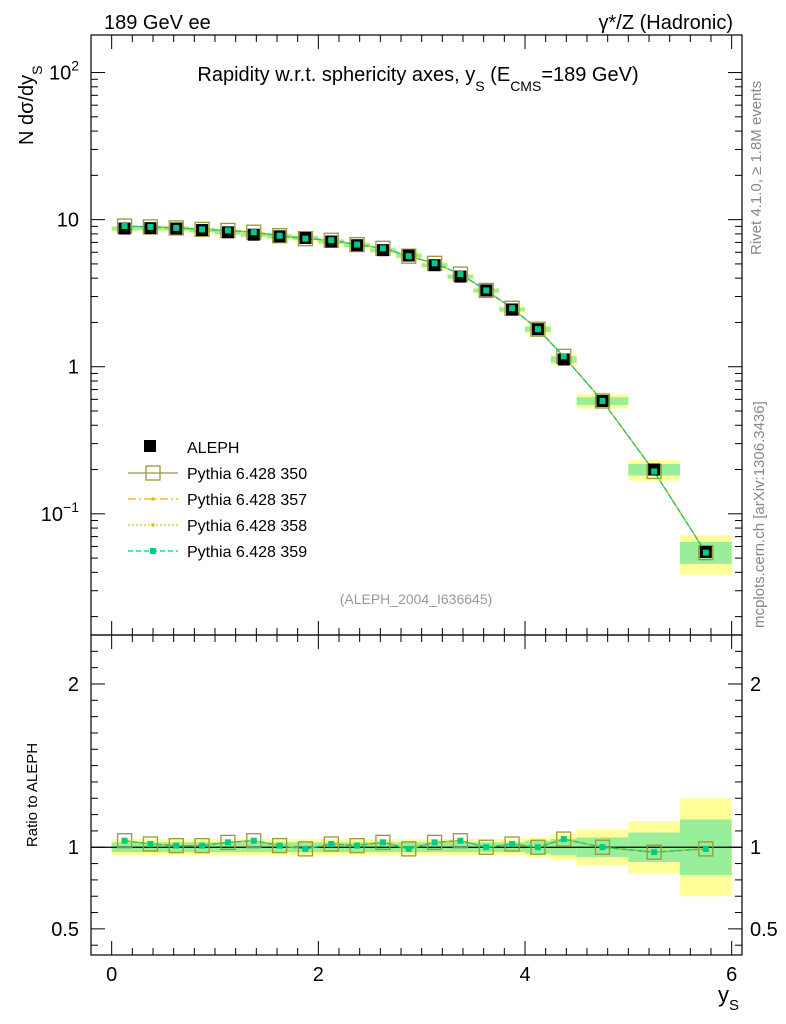 The height and width of the screenshot is (1024, 786). What do you see at coordinates (416, 599) in the screenshot?
I see `analysis-label: (ALEPH_2004_I636645)` at bounding box center [416, 599].